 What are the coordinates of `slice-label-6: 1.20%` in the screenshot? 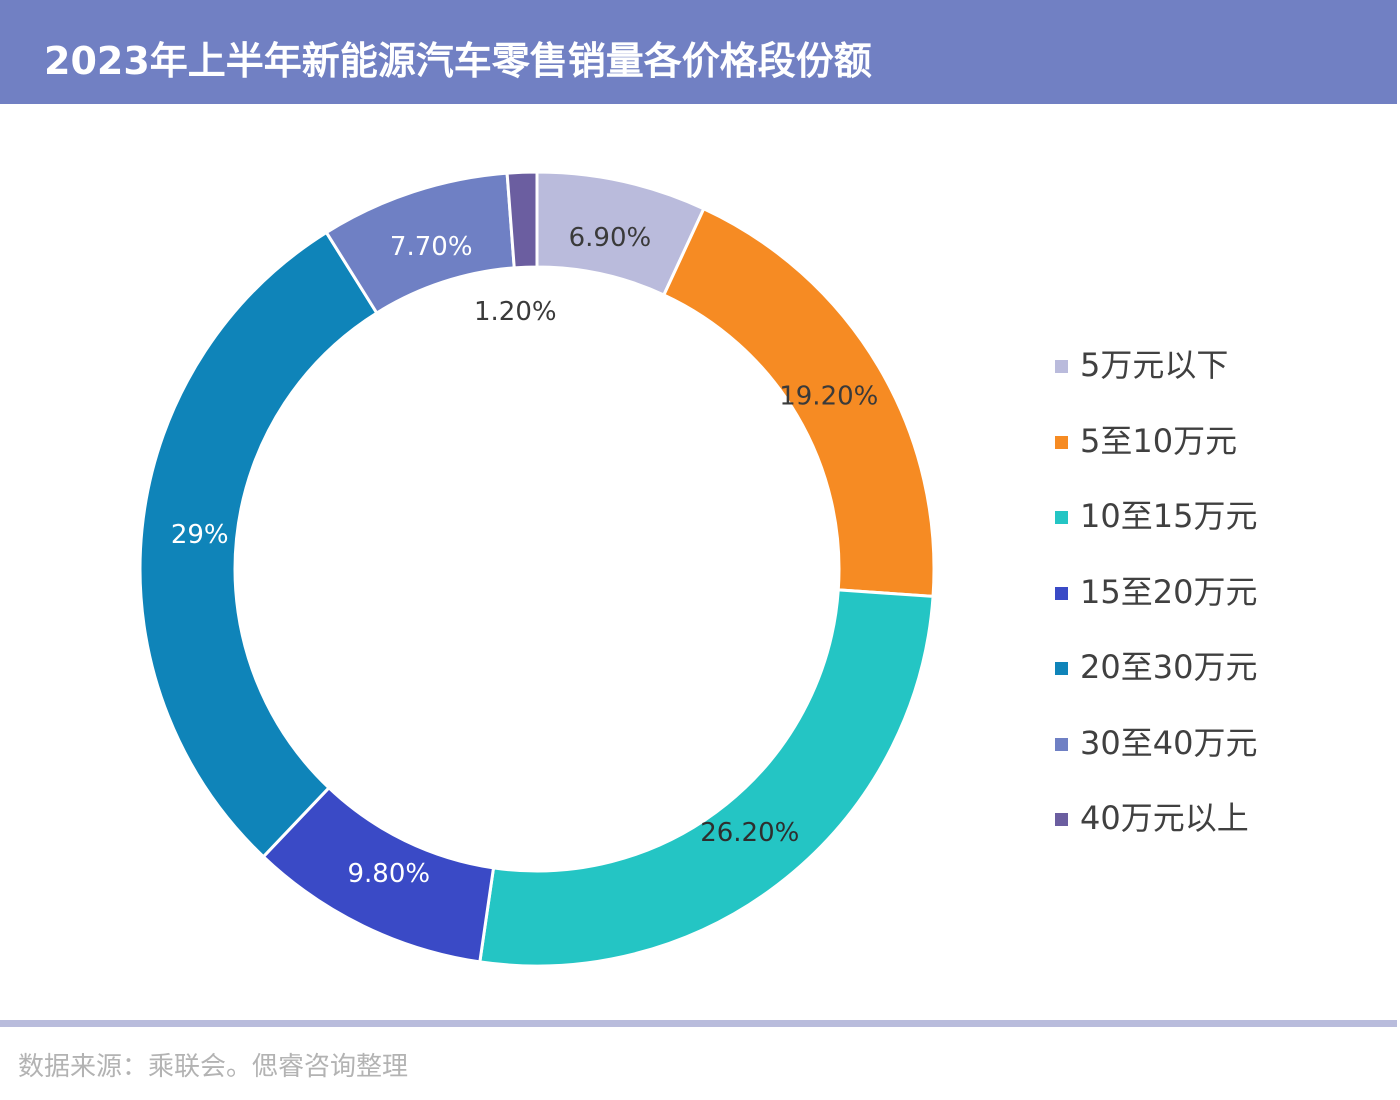 It's located at (515, 312).